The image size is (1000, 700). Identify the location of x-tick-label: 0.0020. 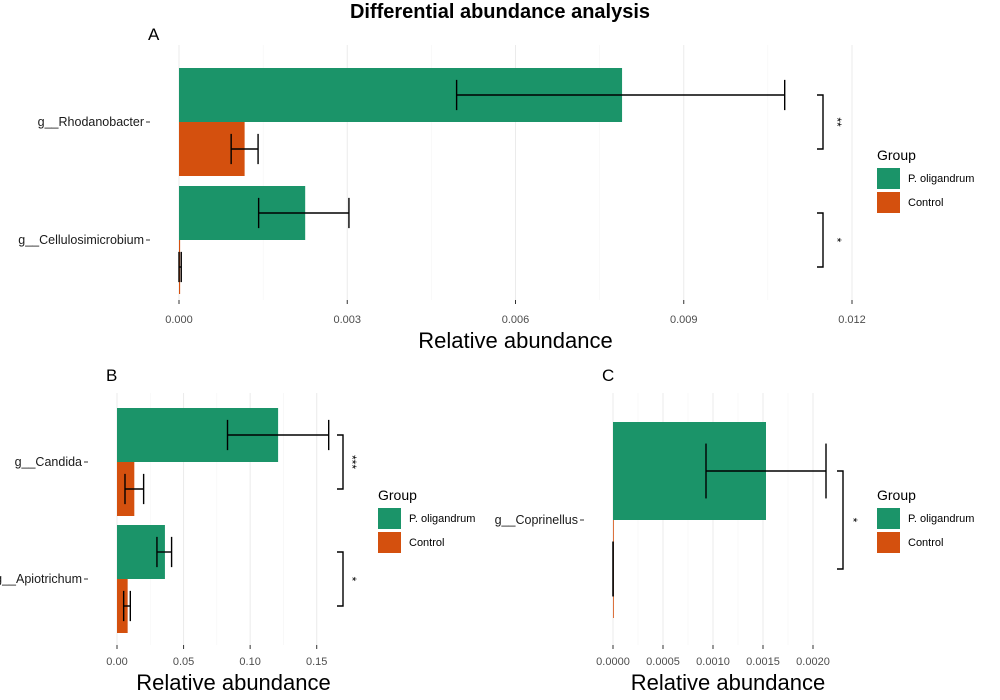
(813, 662).